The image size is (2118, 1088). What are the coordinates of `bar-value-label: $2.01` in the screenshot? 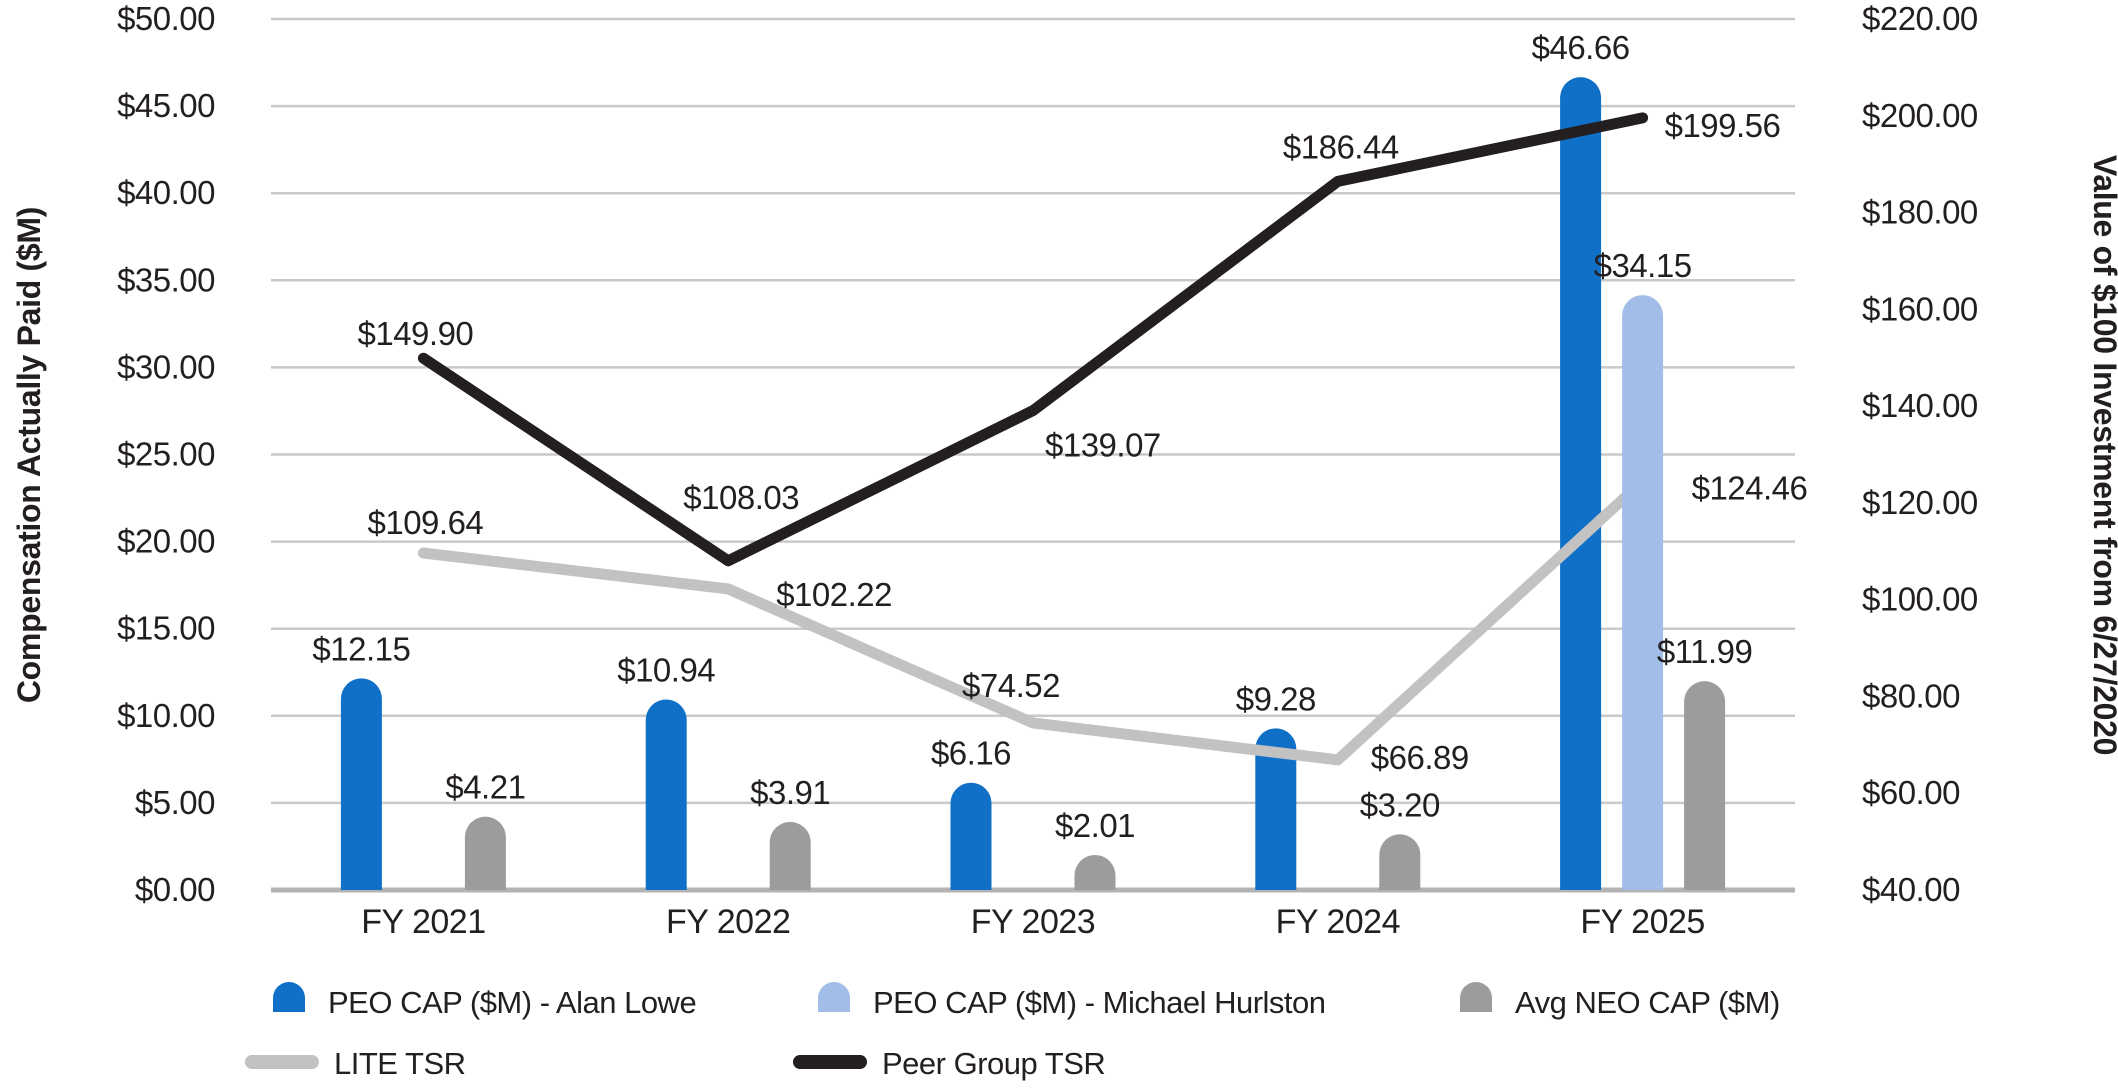 It's located at (1095, 825).